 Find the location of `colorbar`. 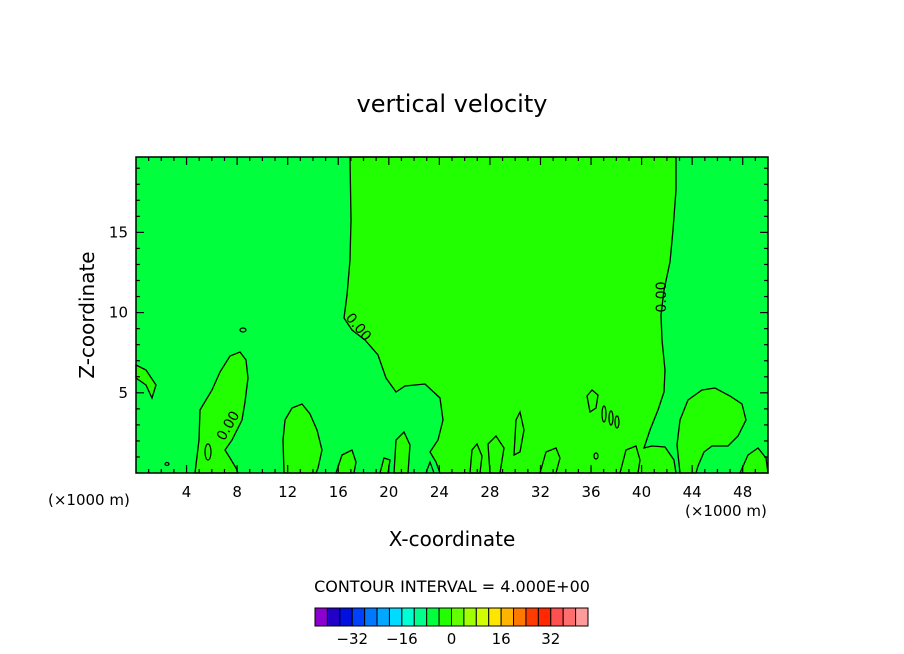

colorbar is located at coordinates (451, 617).